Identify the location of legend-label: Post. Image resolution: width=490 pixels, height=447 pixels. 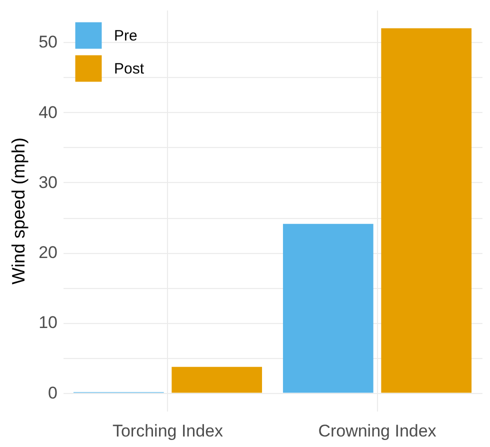
(129, 69).